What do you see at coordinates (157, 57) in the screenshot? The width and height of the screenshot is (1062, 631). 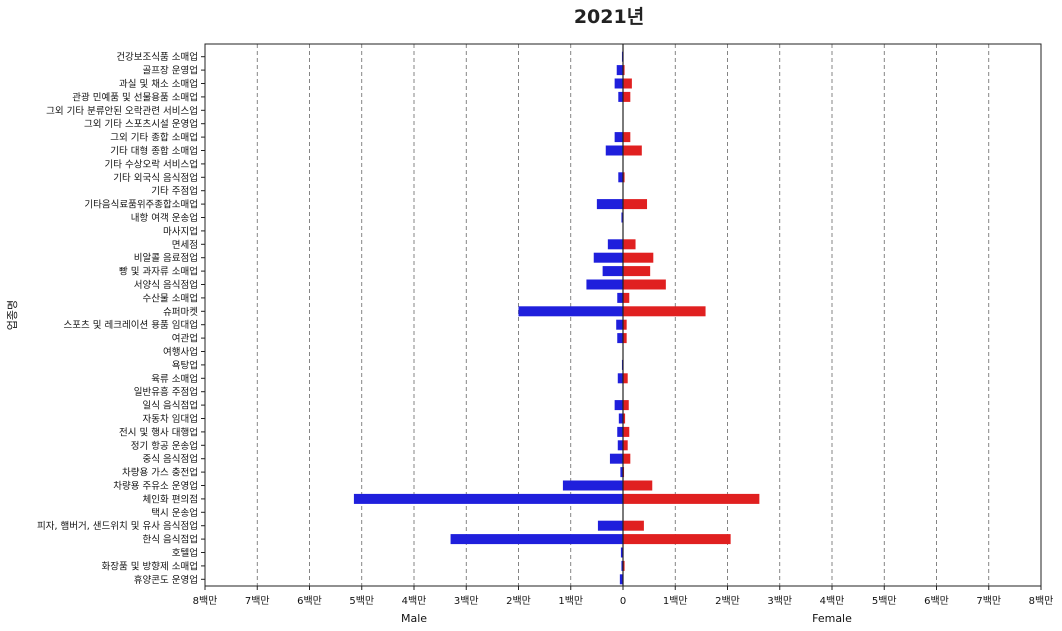 I see `category-label: 건강보조식품 소매업` at bounding box center [157, 57].